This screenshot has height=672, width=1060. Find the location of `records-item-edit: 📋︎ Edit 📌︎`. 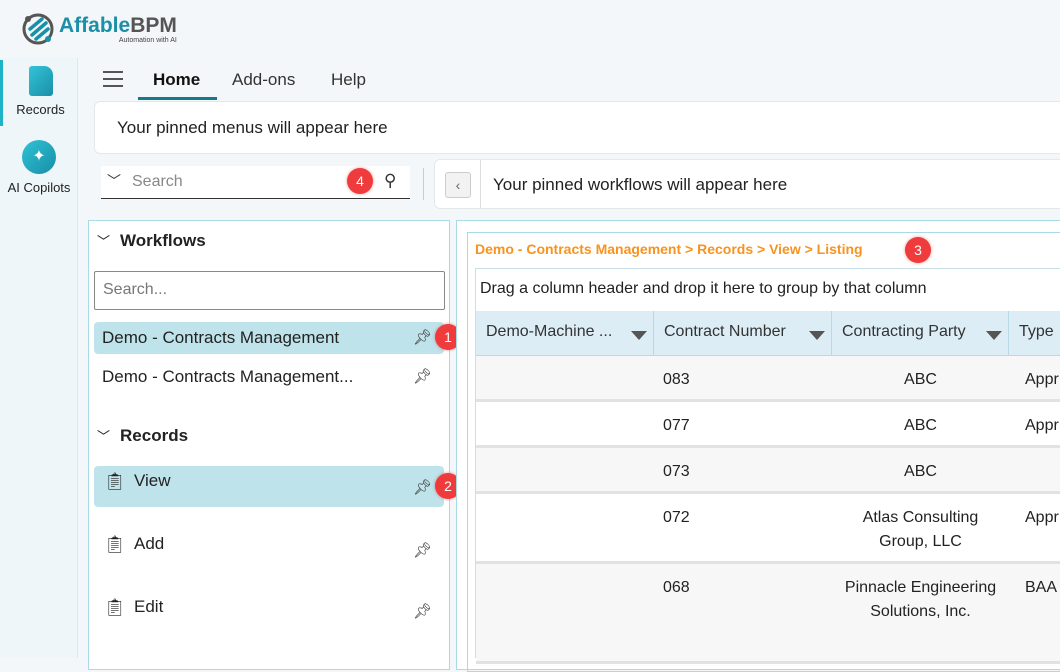

records-item-edit: 📋︎ Edit 📌︎ is located at coordinates (269, 616).